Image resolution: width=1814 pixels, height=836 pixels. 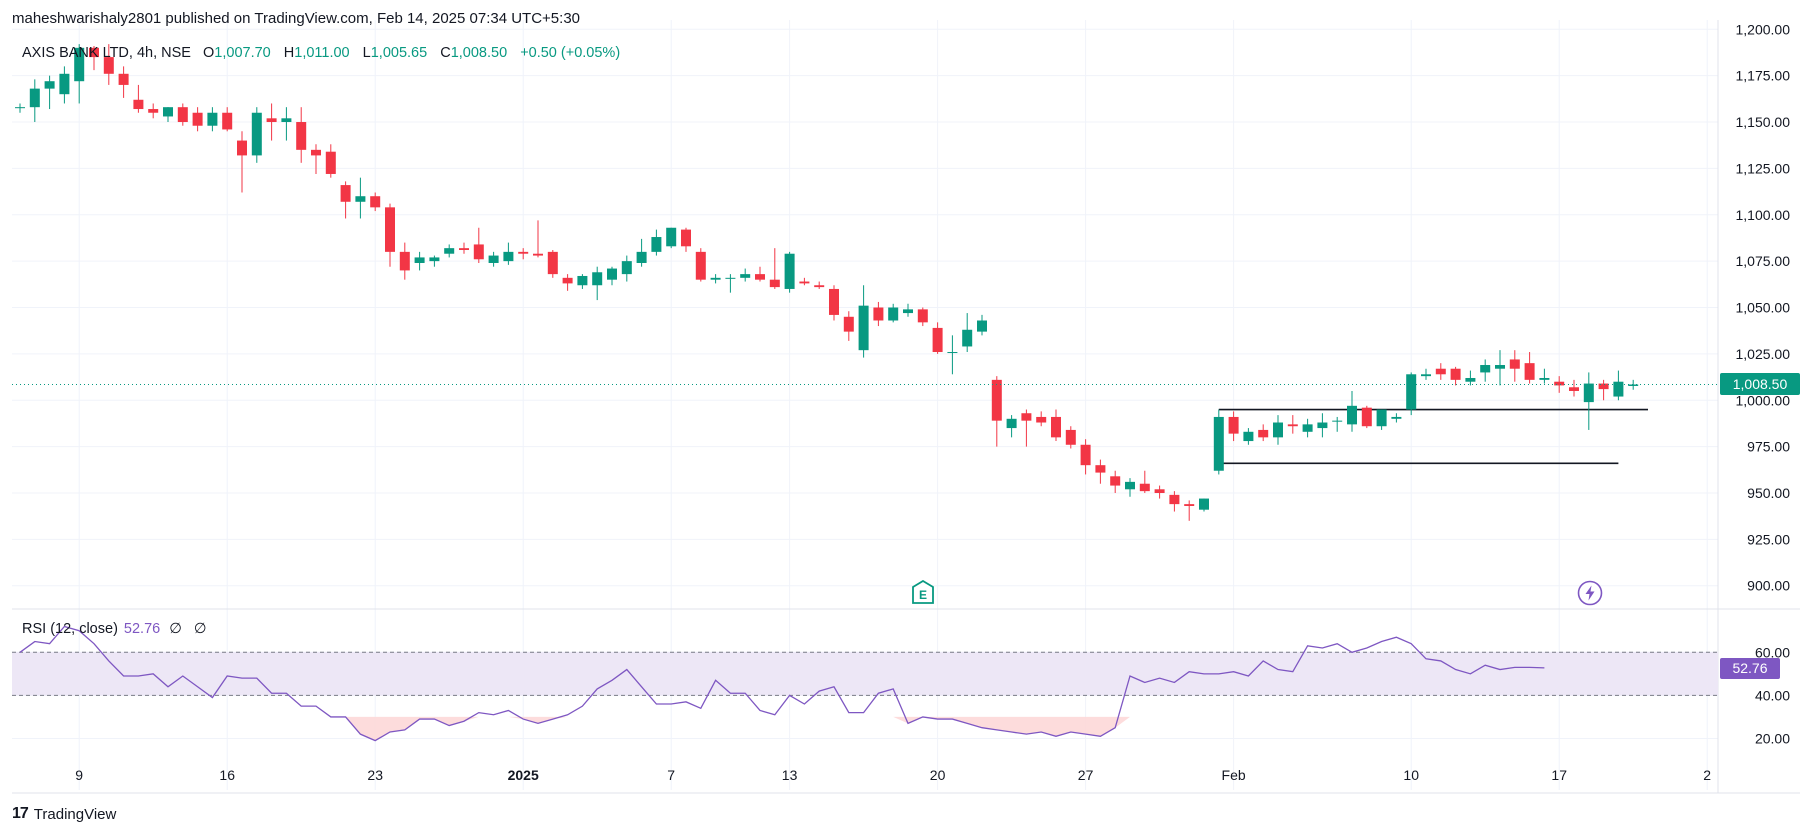 What do you see at coordinates (1433, 436) in the screenshot?
I see `horizontal-lines` at bounding box center [1433, 436].